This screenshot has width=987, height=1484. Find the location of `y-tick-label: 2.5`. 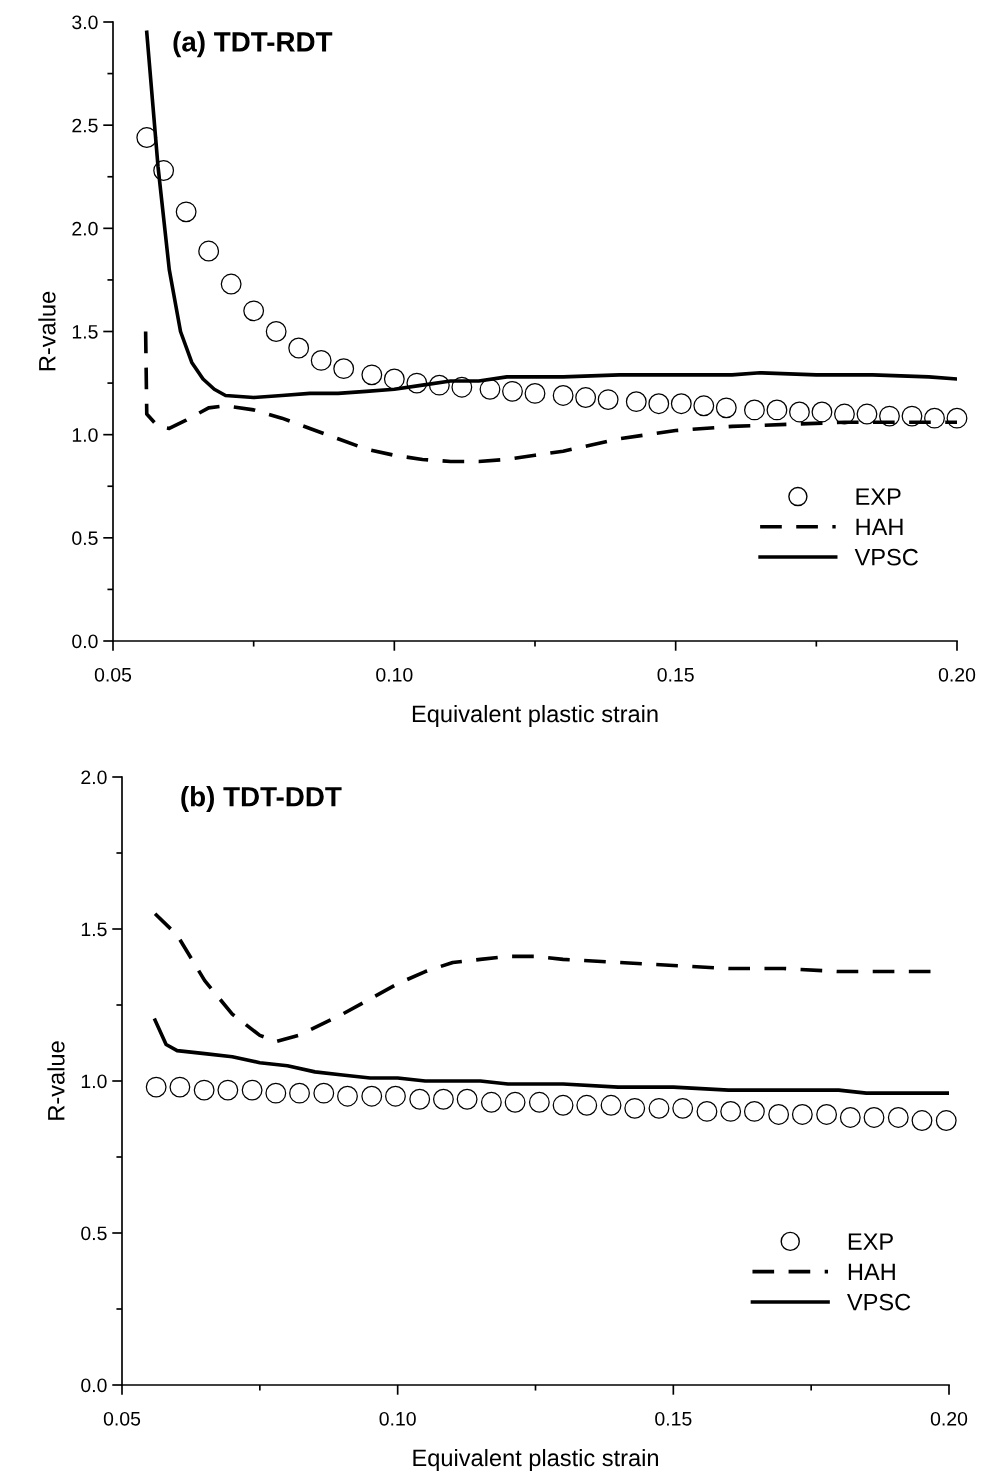

y-tick-label: 2.5 is located at coordinates (85, 125).